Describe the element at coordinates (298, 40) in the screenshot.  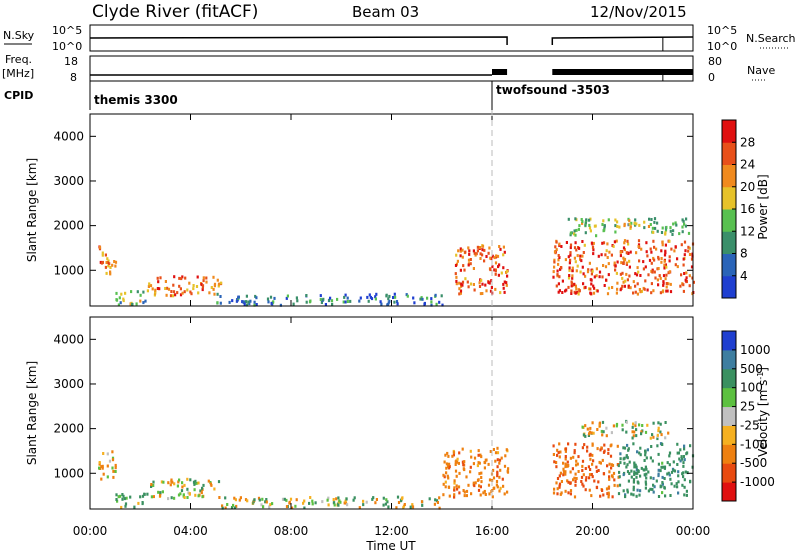
I see `nsky-trace-seg1` at that location.